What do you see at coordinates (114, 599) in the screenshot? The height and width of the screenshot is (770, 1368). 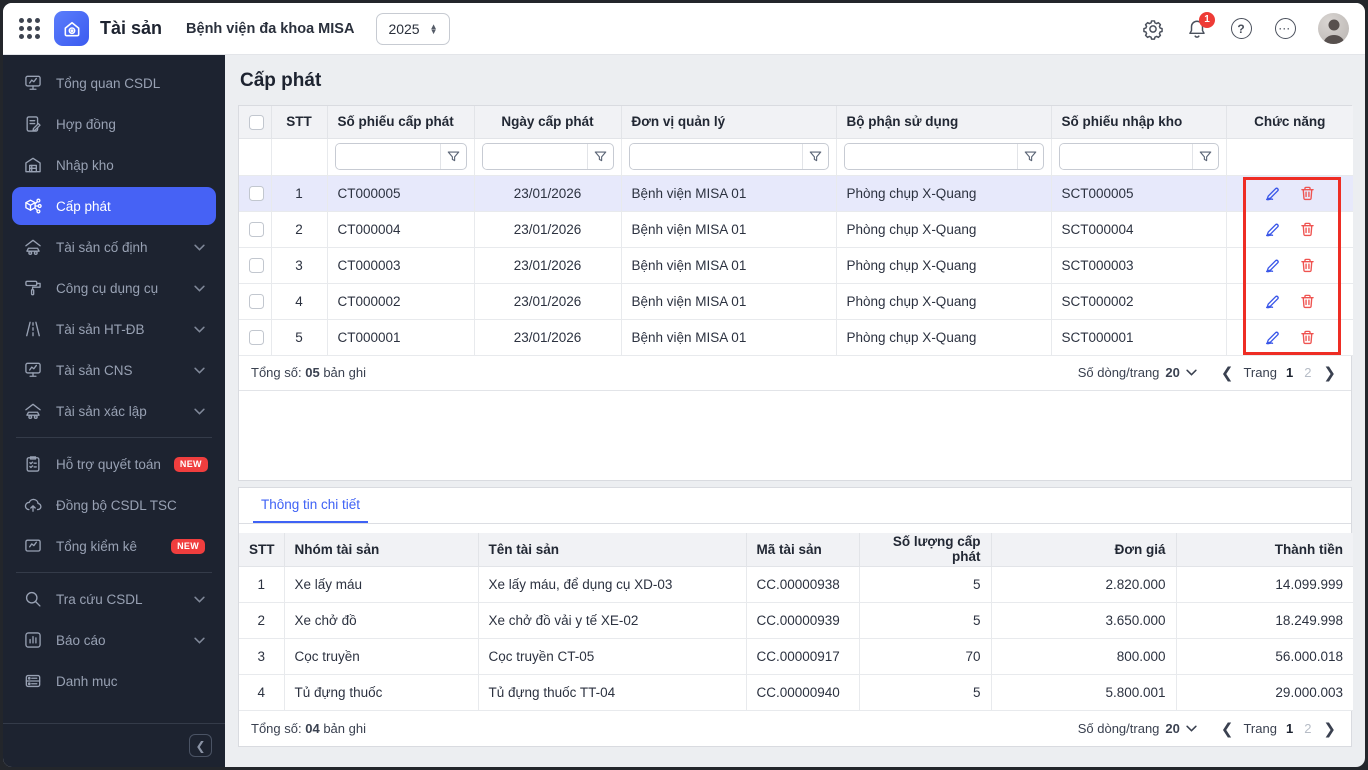 I see `sidebar-item-tra-cuu-csdl: Tra cứu CSDL` at bounding box center [114, 599].